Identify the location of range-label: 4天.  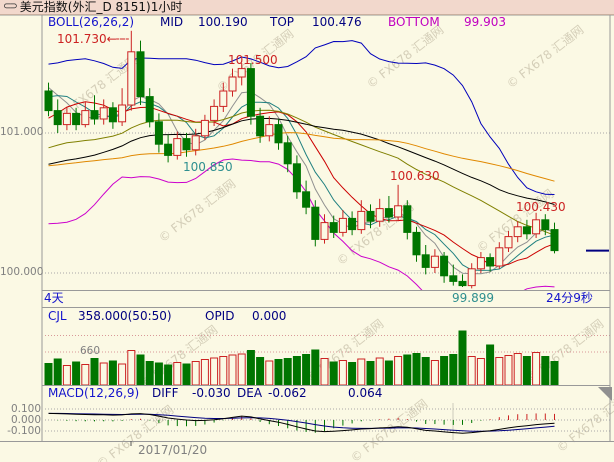
(54, 298).